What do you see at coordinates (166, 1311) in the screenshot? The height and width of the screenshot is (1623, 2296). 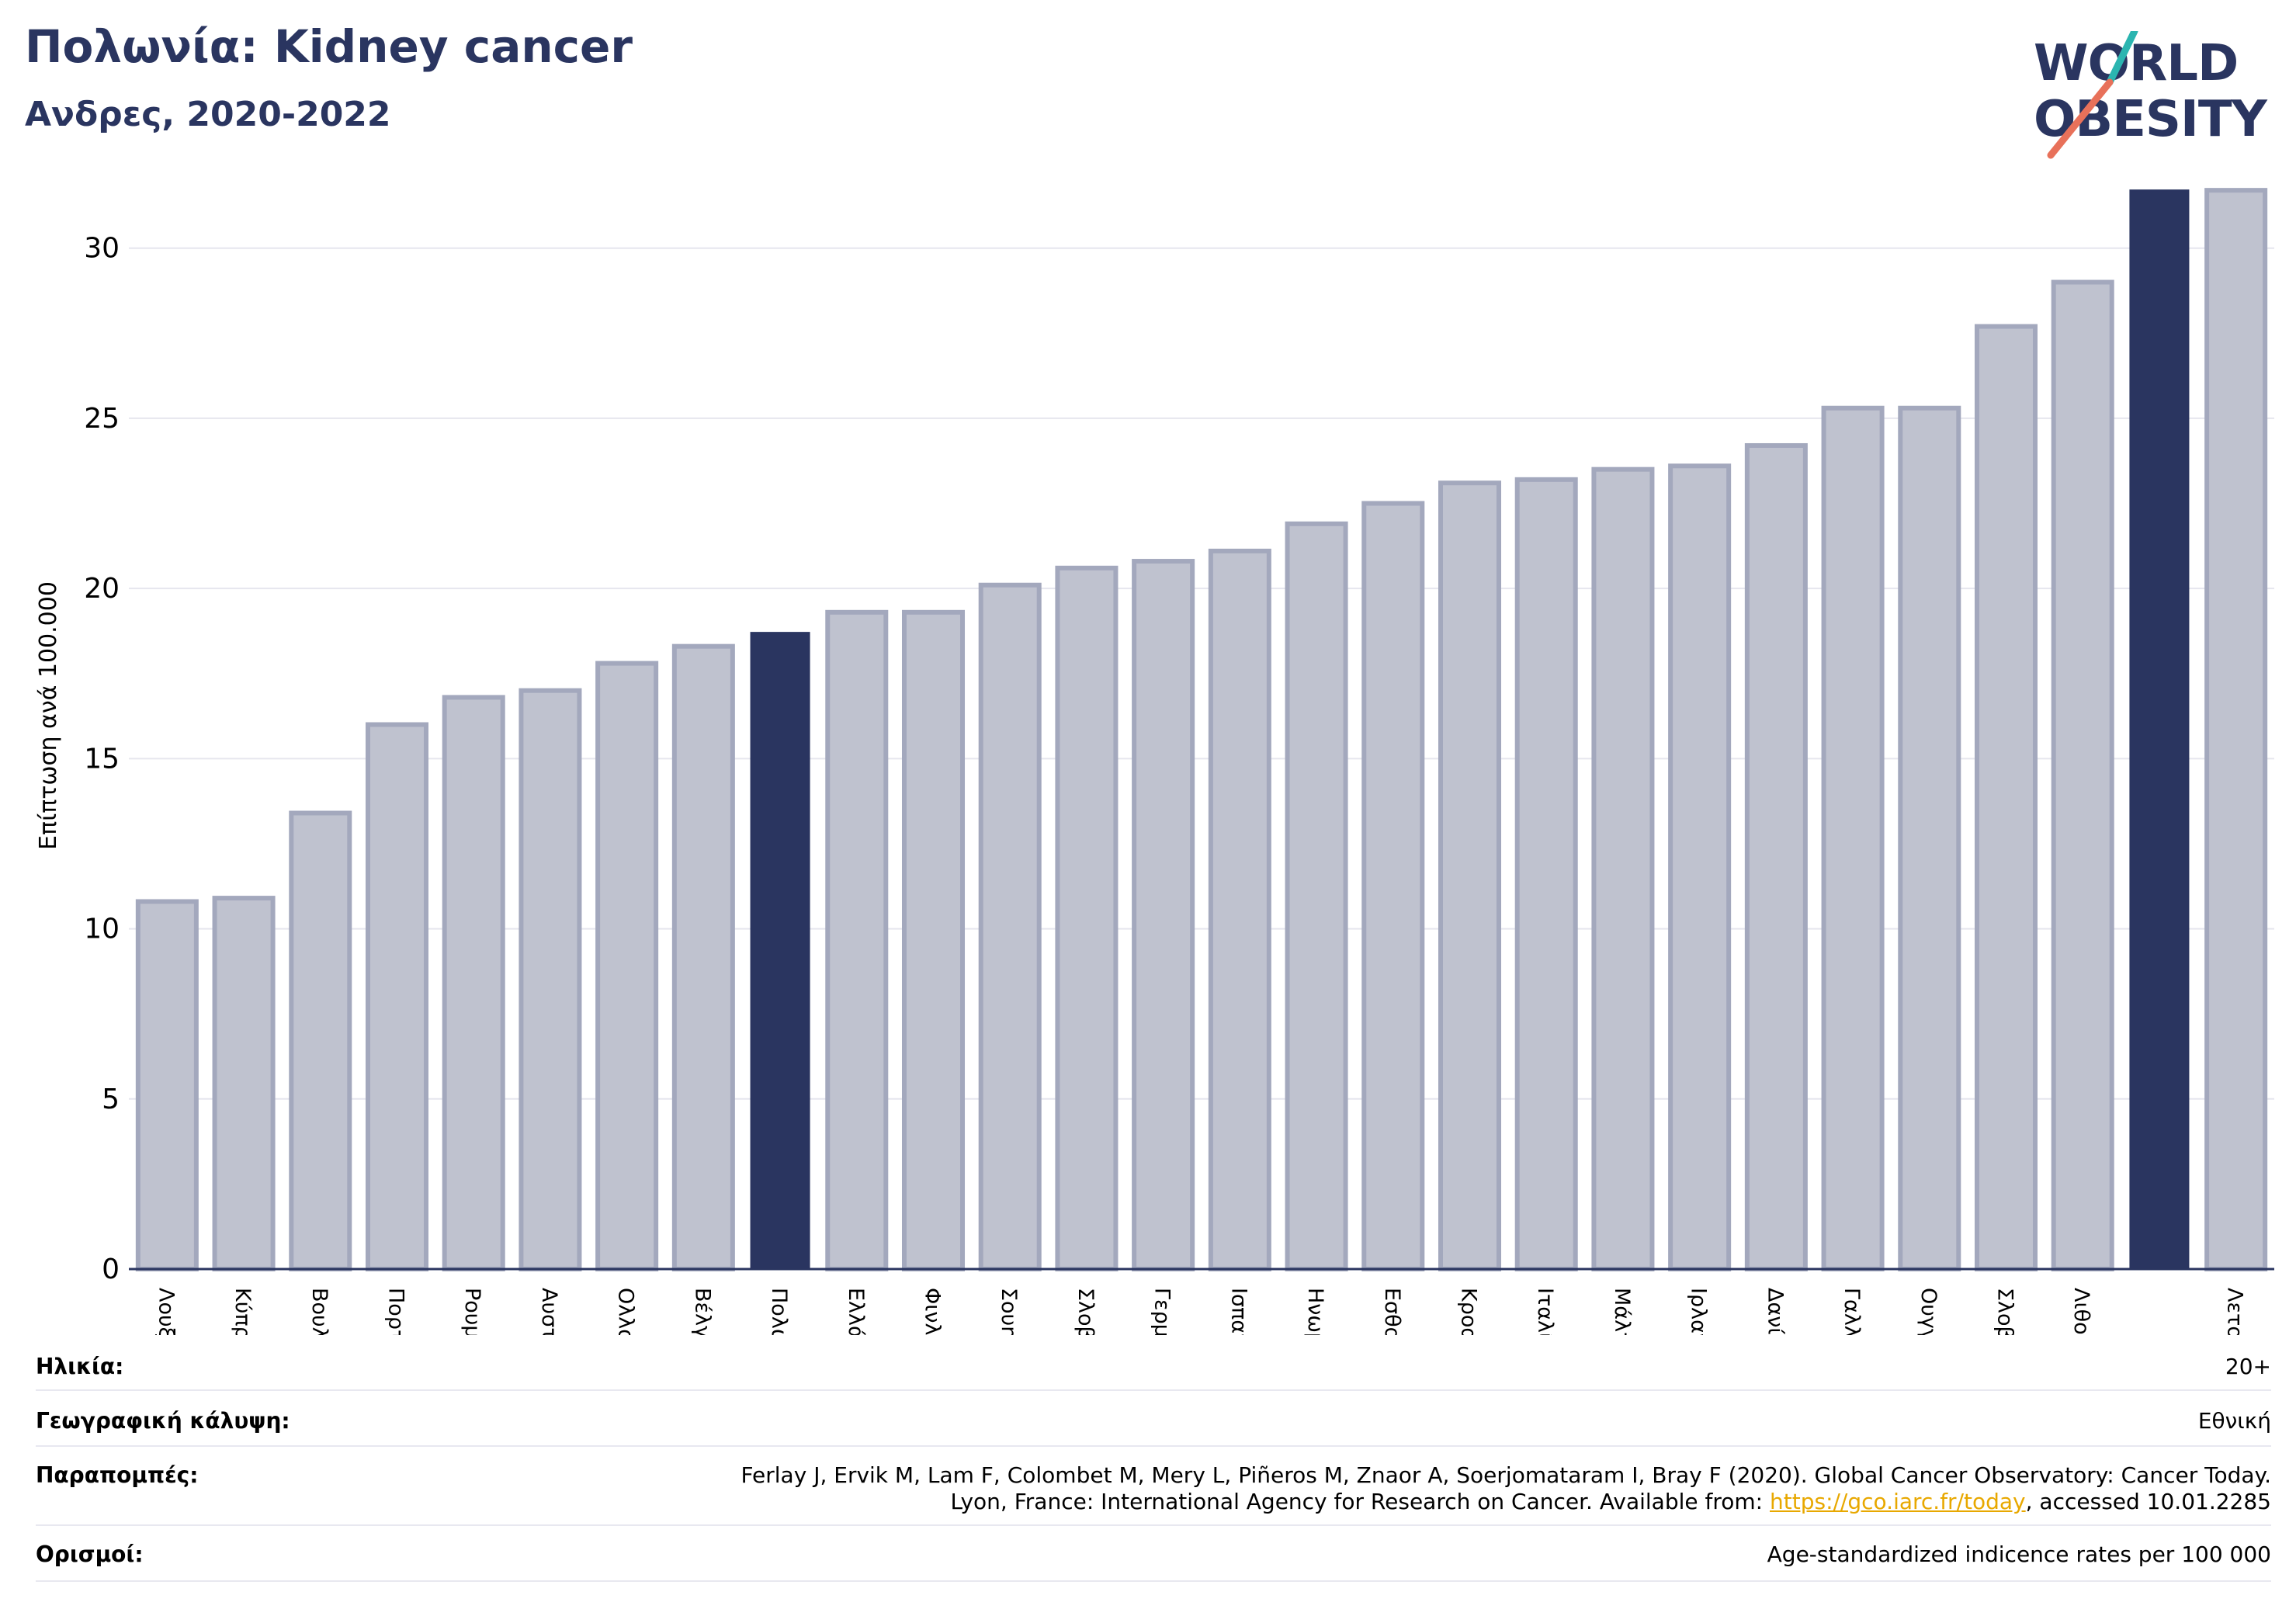 I see `x-tick-label: Λουξεμβούργο` at bounding box center [166, 1311].